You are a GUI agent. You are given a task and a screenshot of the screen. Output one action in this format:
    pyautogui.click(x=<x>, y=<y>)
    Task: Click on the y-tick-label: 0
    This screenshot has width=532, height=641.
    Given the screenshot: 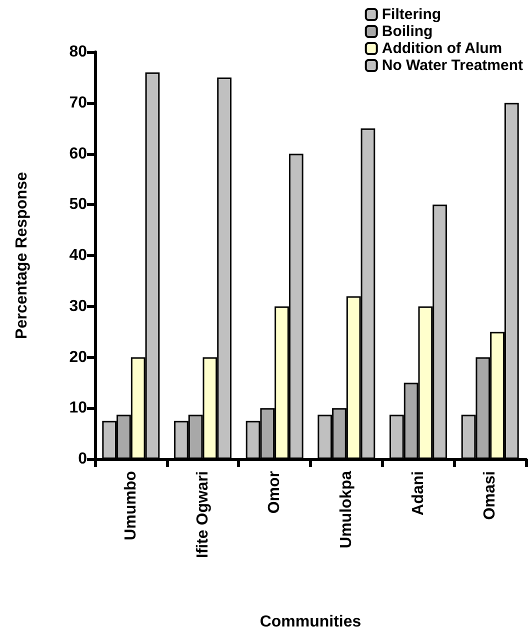 What is the action you would take?
    pyautogui.click(x=83, y=459)
    